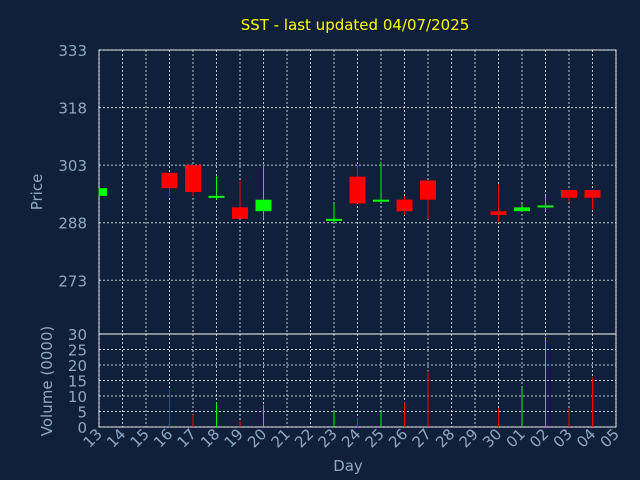 This screenshot has height=480, width=640. I want to click on price-axis-label: Price, so click(37, 192).